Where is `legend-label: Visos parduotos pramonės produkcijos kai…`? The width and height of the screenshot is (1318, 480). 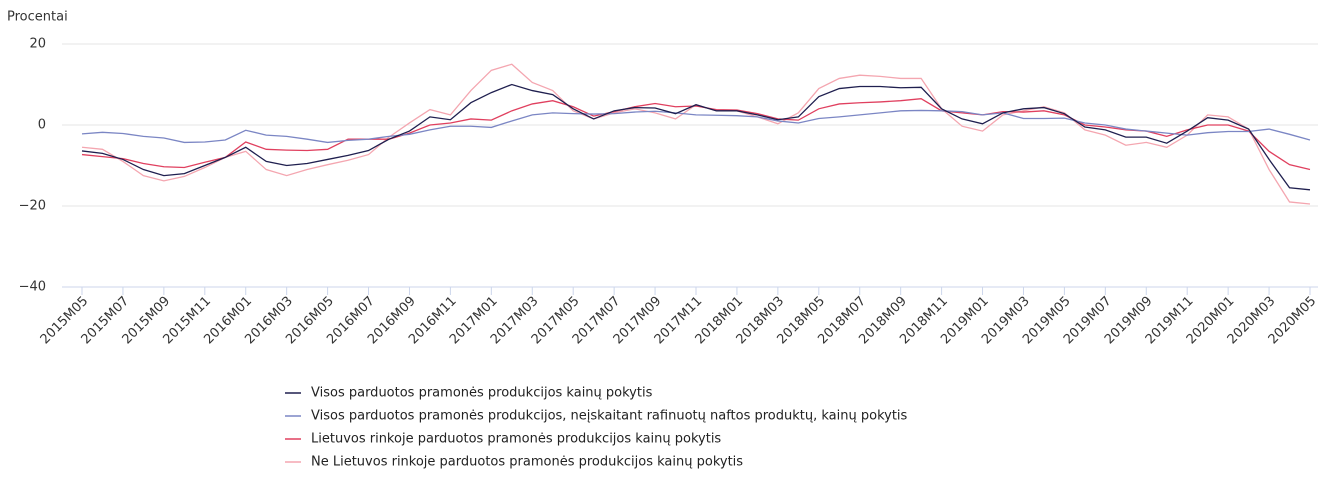 legend-label: Visos parduotos pramonės produkcijos kai… is located at coordinates (482, 393).